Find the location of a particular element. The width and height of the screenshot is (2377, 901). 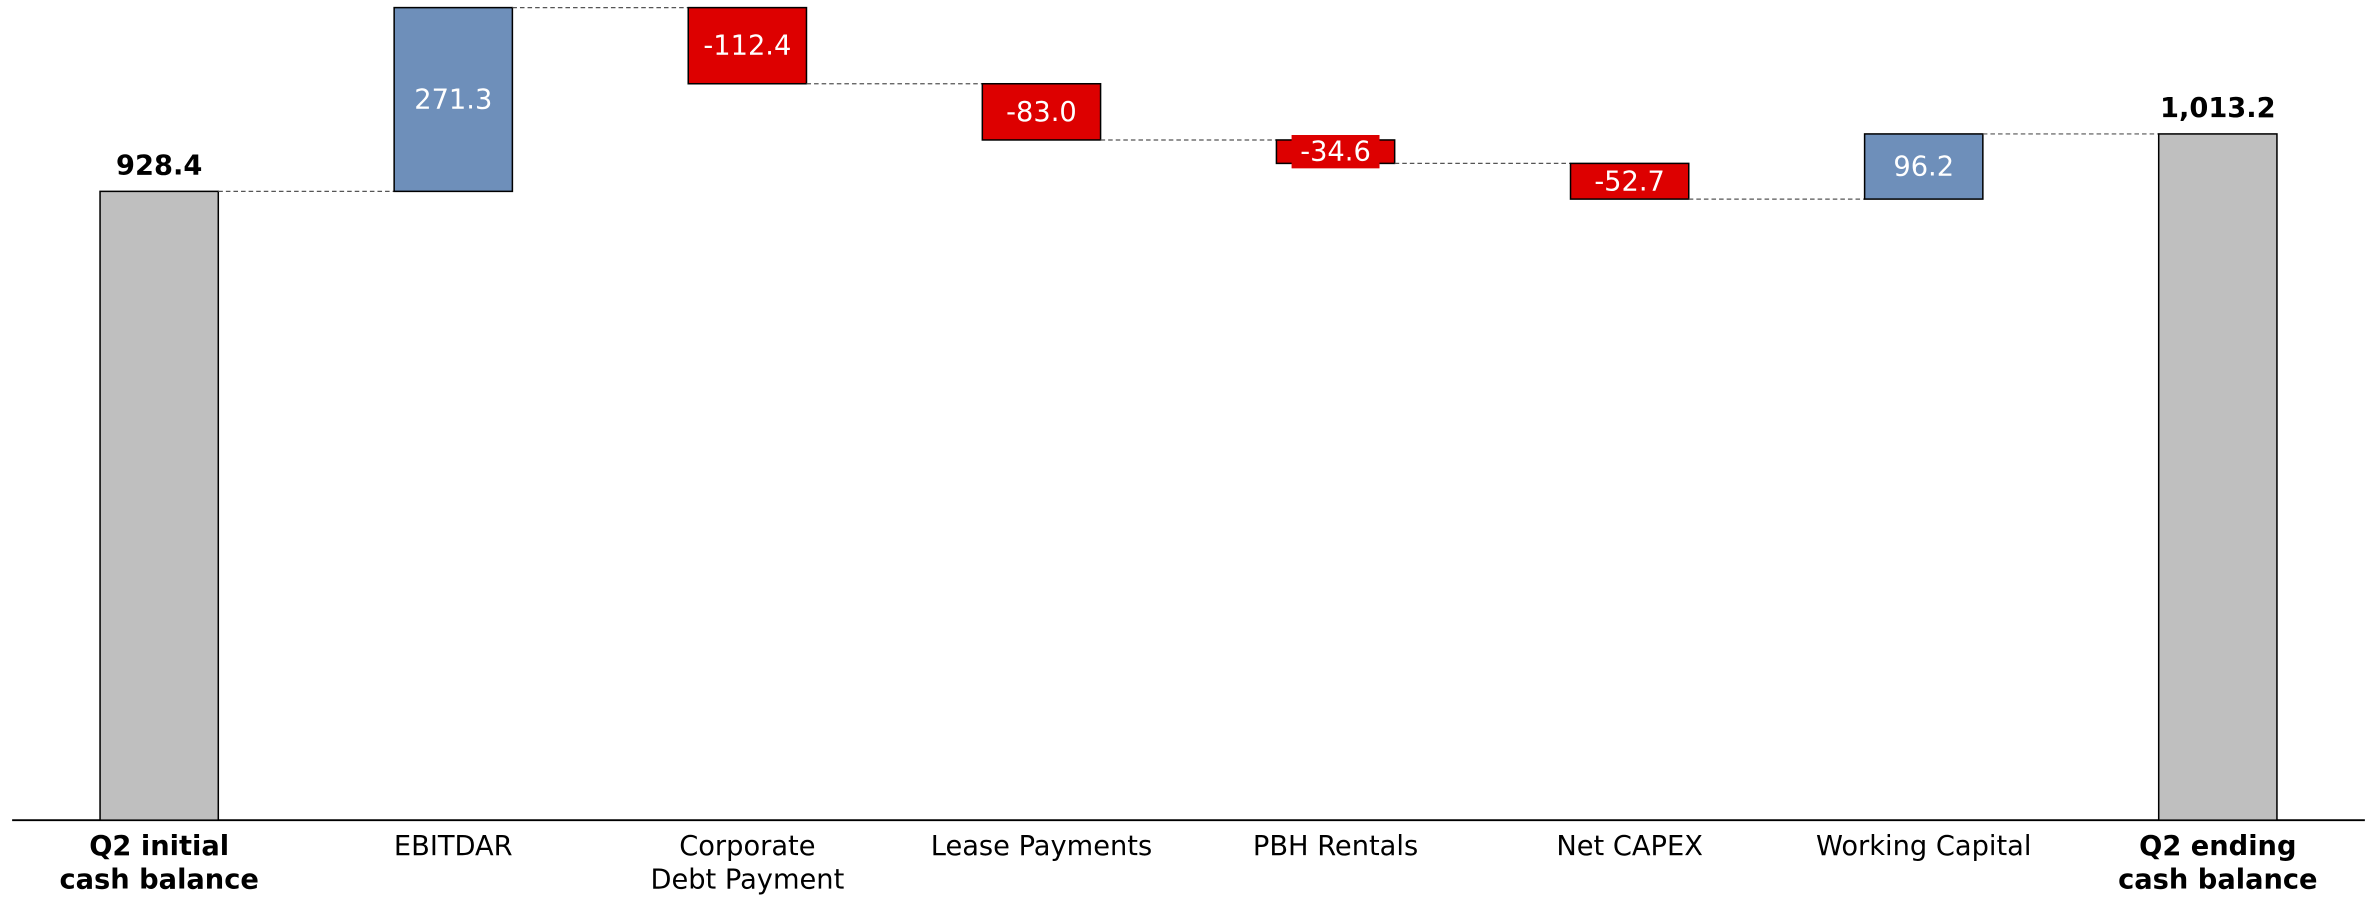

x-tick-label: Lease Payments is located at coordinates (1041, 846).